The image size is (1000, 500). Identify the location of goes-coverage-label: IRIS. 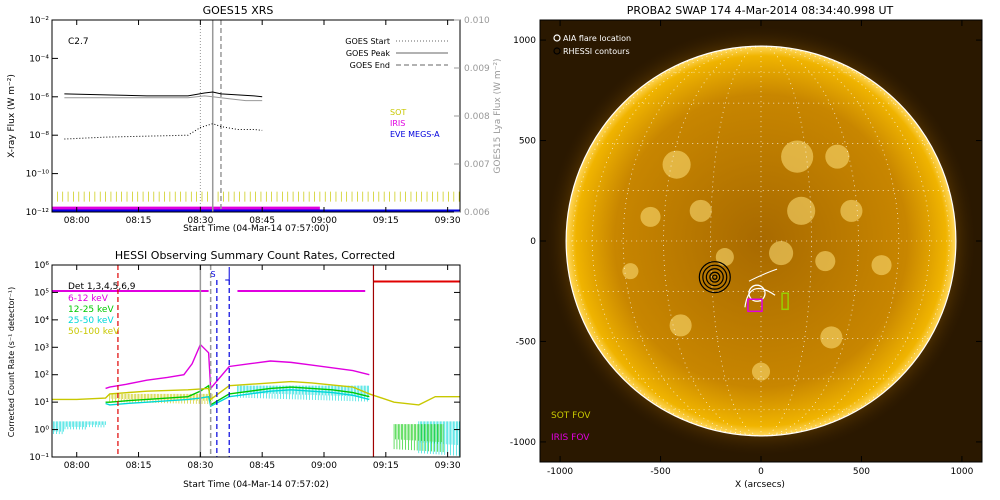
(397, 123).